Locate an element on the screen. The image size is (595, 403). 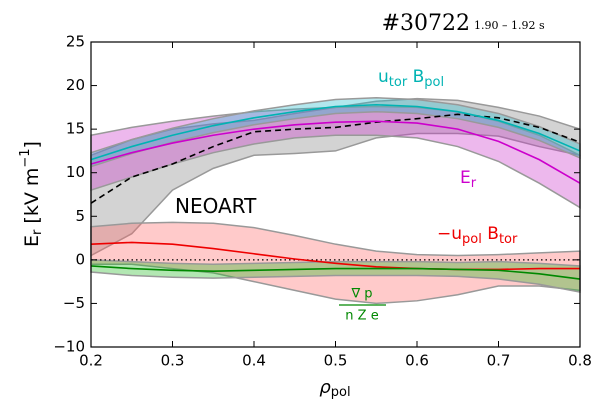
series-label: n Z e is located at coordinates (361, 316).